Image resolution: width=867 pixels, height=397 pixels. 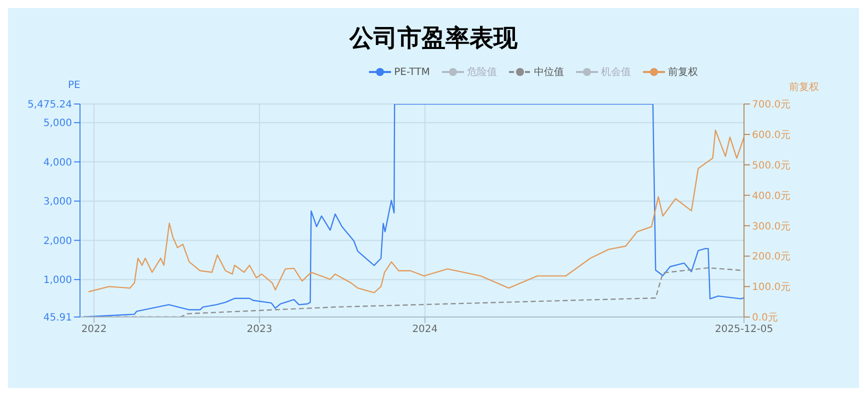 What do you see at coordinates (765, 318) in the screenshot?
I see `y2-tick-label: 0.0元` at bounding box center [765, 318].